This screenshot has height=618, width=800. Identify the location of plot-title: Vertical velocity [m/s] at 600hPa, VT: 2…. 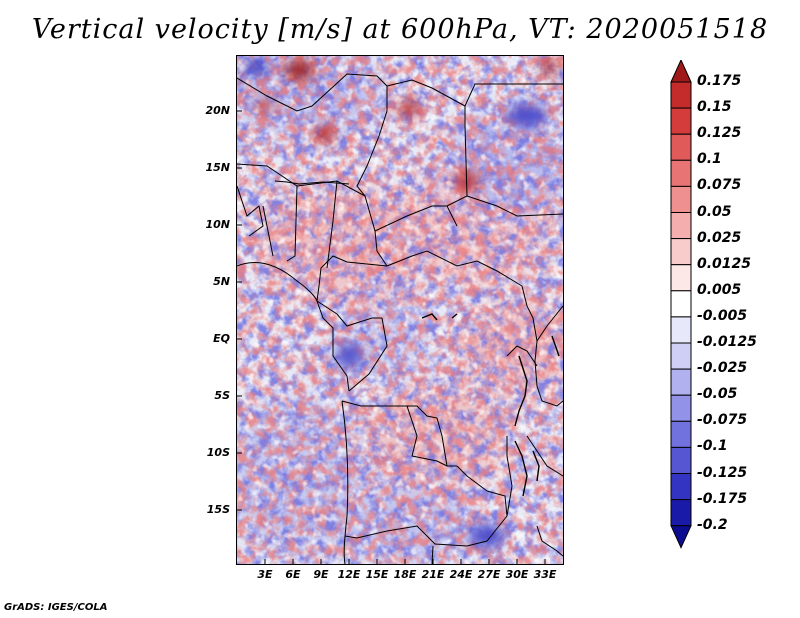
(400, 29).